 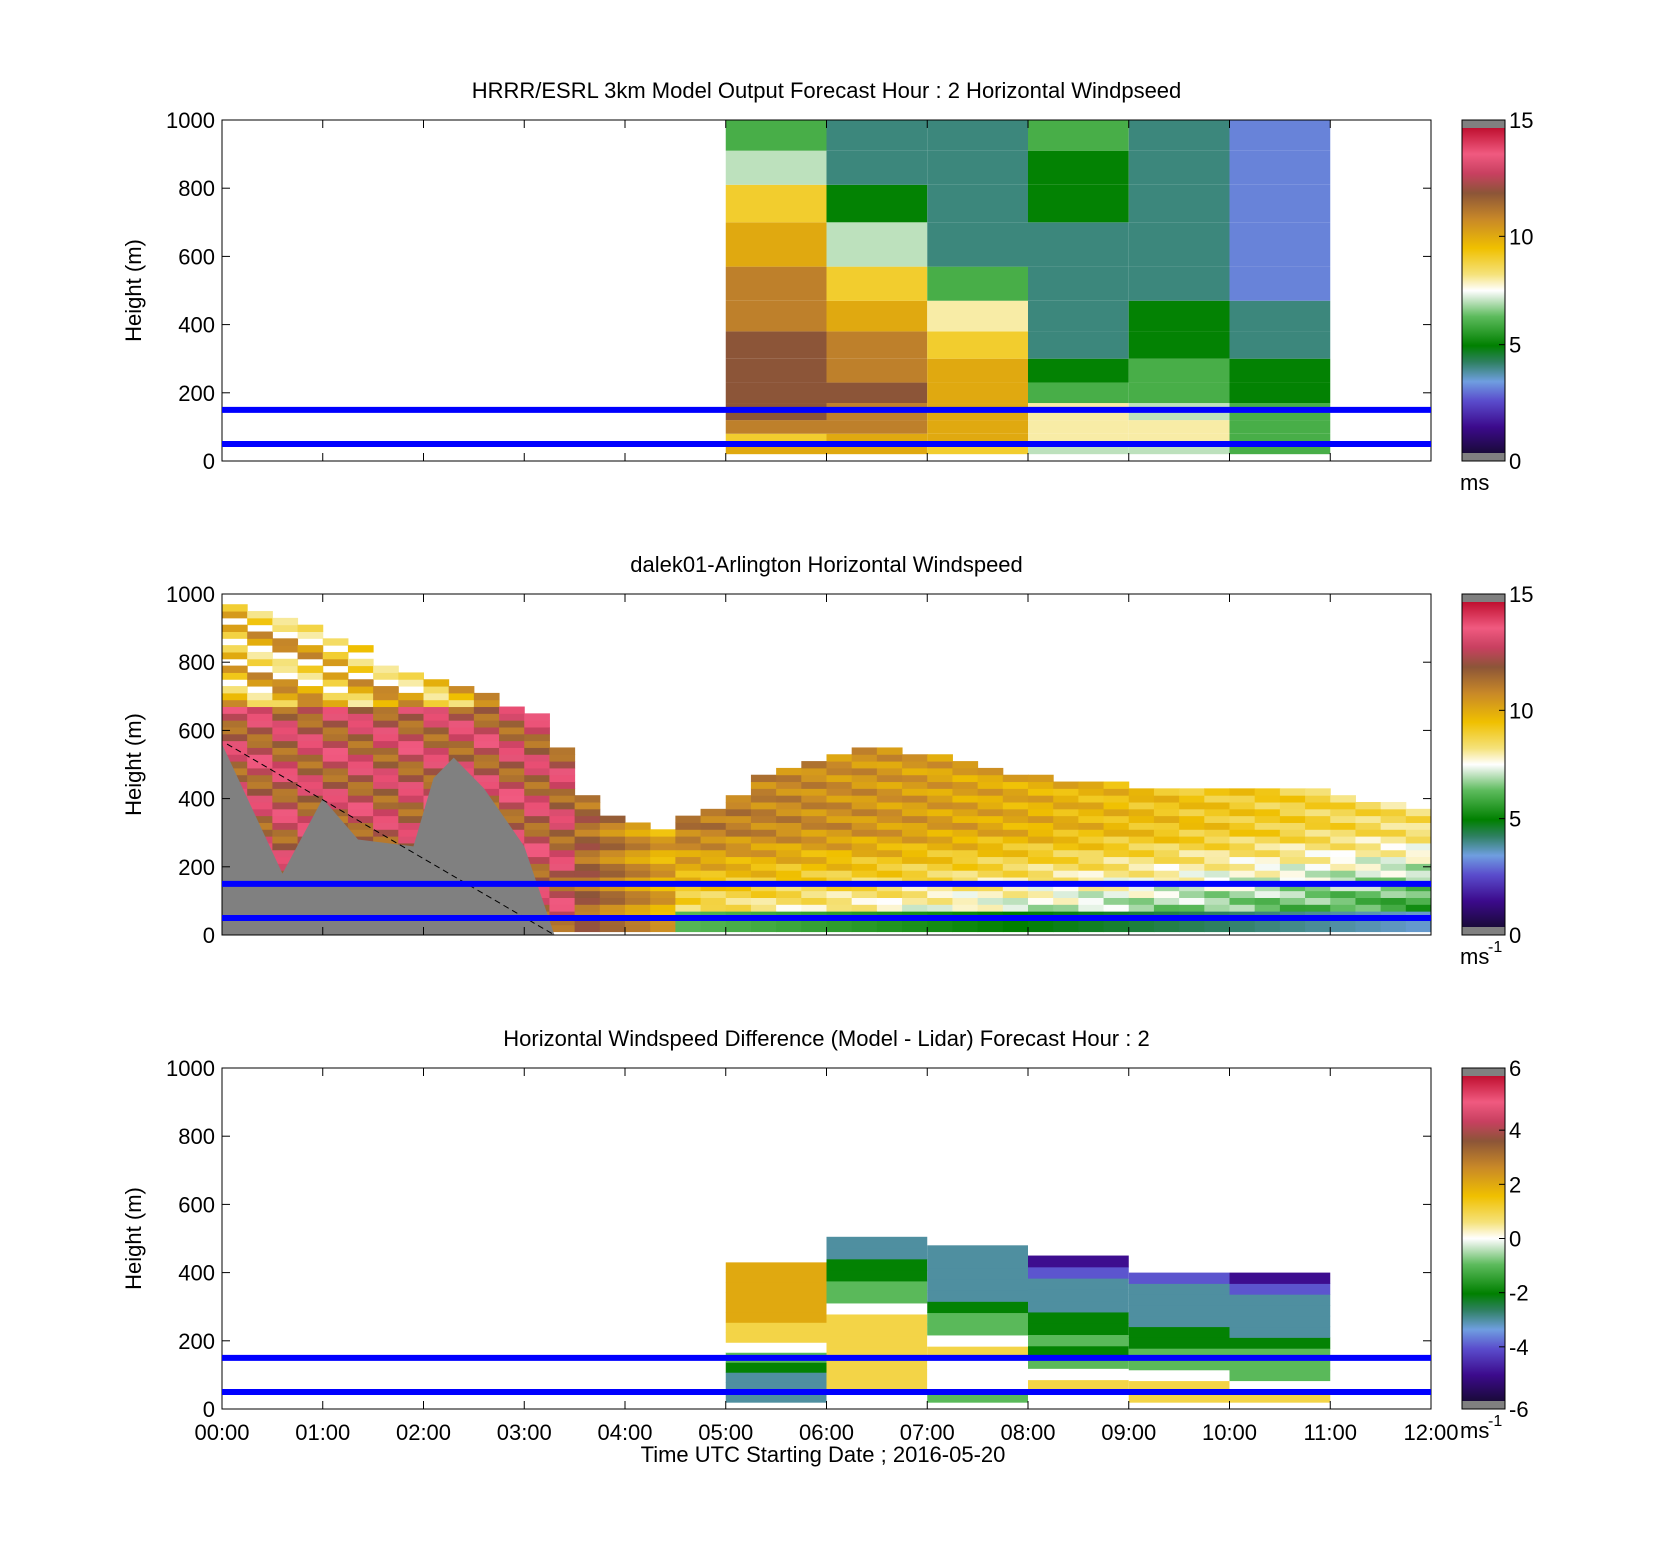 I want to click on x-tick-label: 11:00, so click(x=1330, y=1432).